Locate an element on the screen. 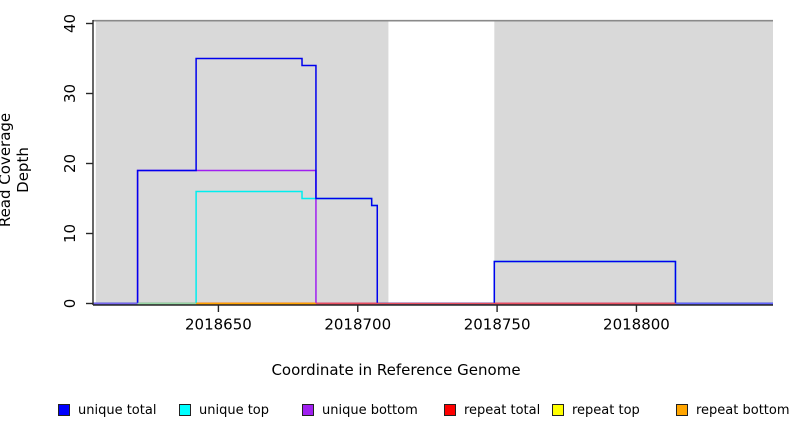 This screenshot has width=792, height=432. legend-label: unique total is located at coordinates (117, 410).